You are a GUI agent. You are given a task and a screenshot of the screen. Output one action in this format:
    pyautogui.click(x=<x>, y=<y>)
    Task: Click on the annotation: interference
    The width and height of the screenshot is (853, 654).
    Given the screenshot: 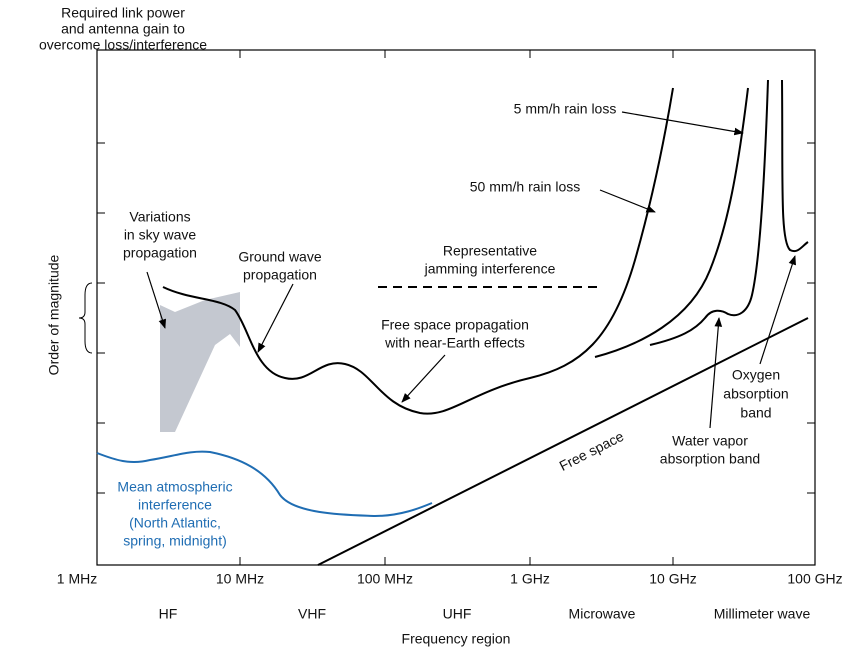 What is the action you would take?
    pyautogui.click(x=175, y=505)
    